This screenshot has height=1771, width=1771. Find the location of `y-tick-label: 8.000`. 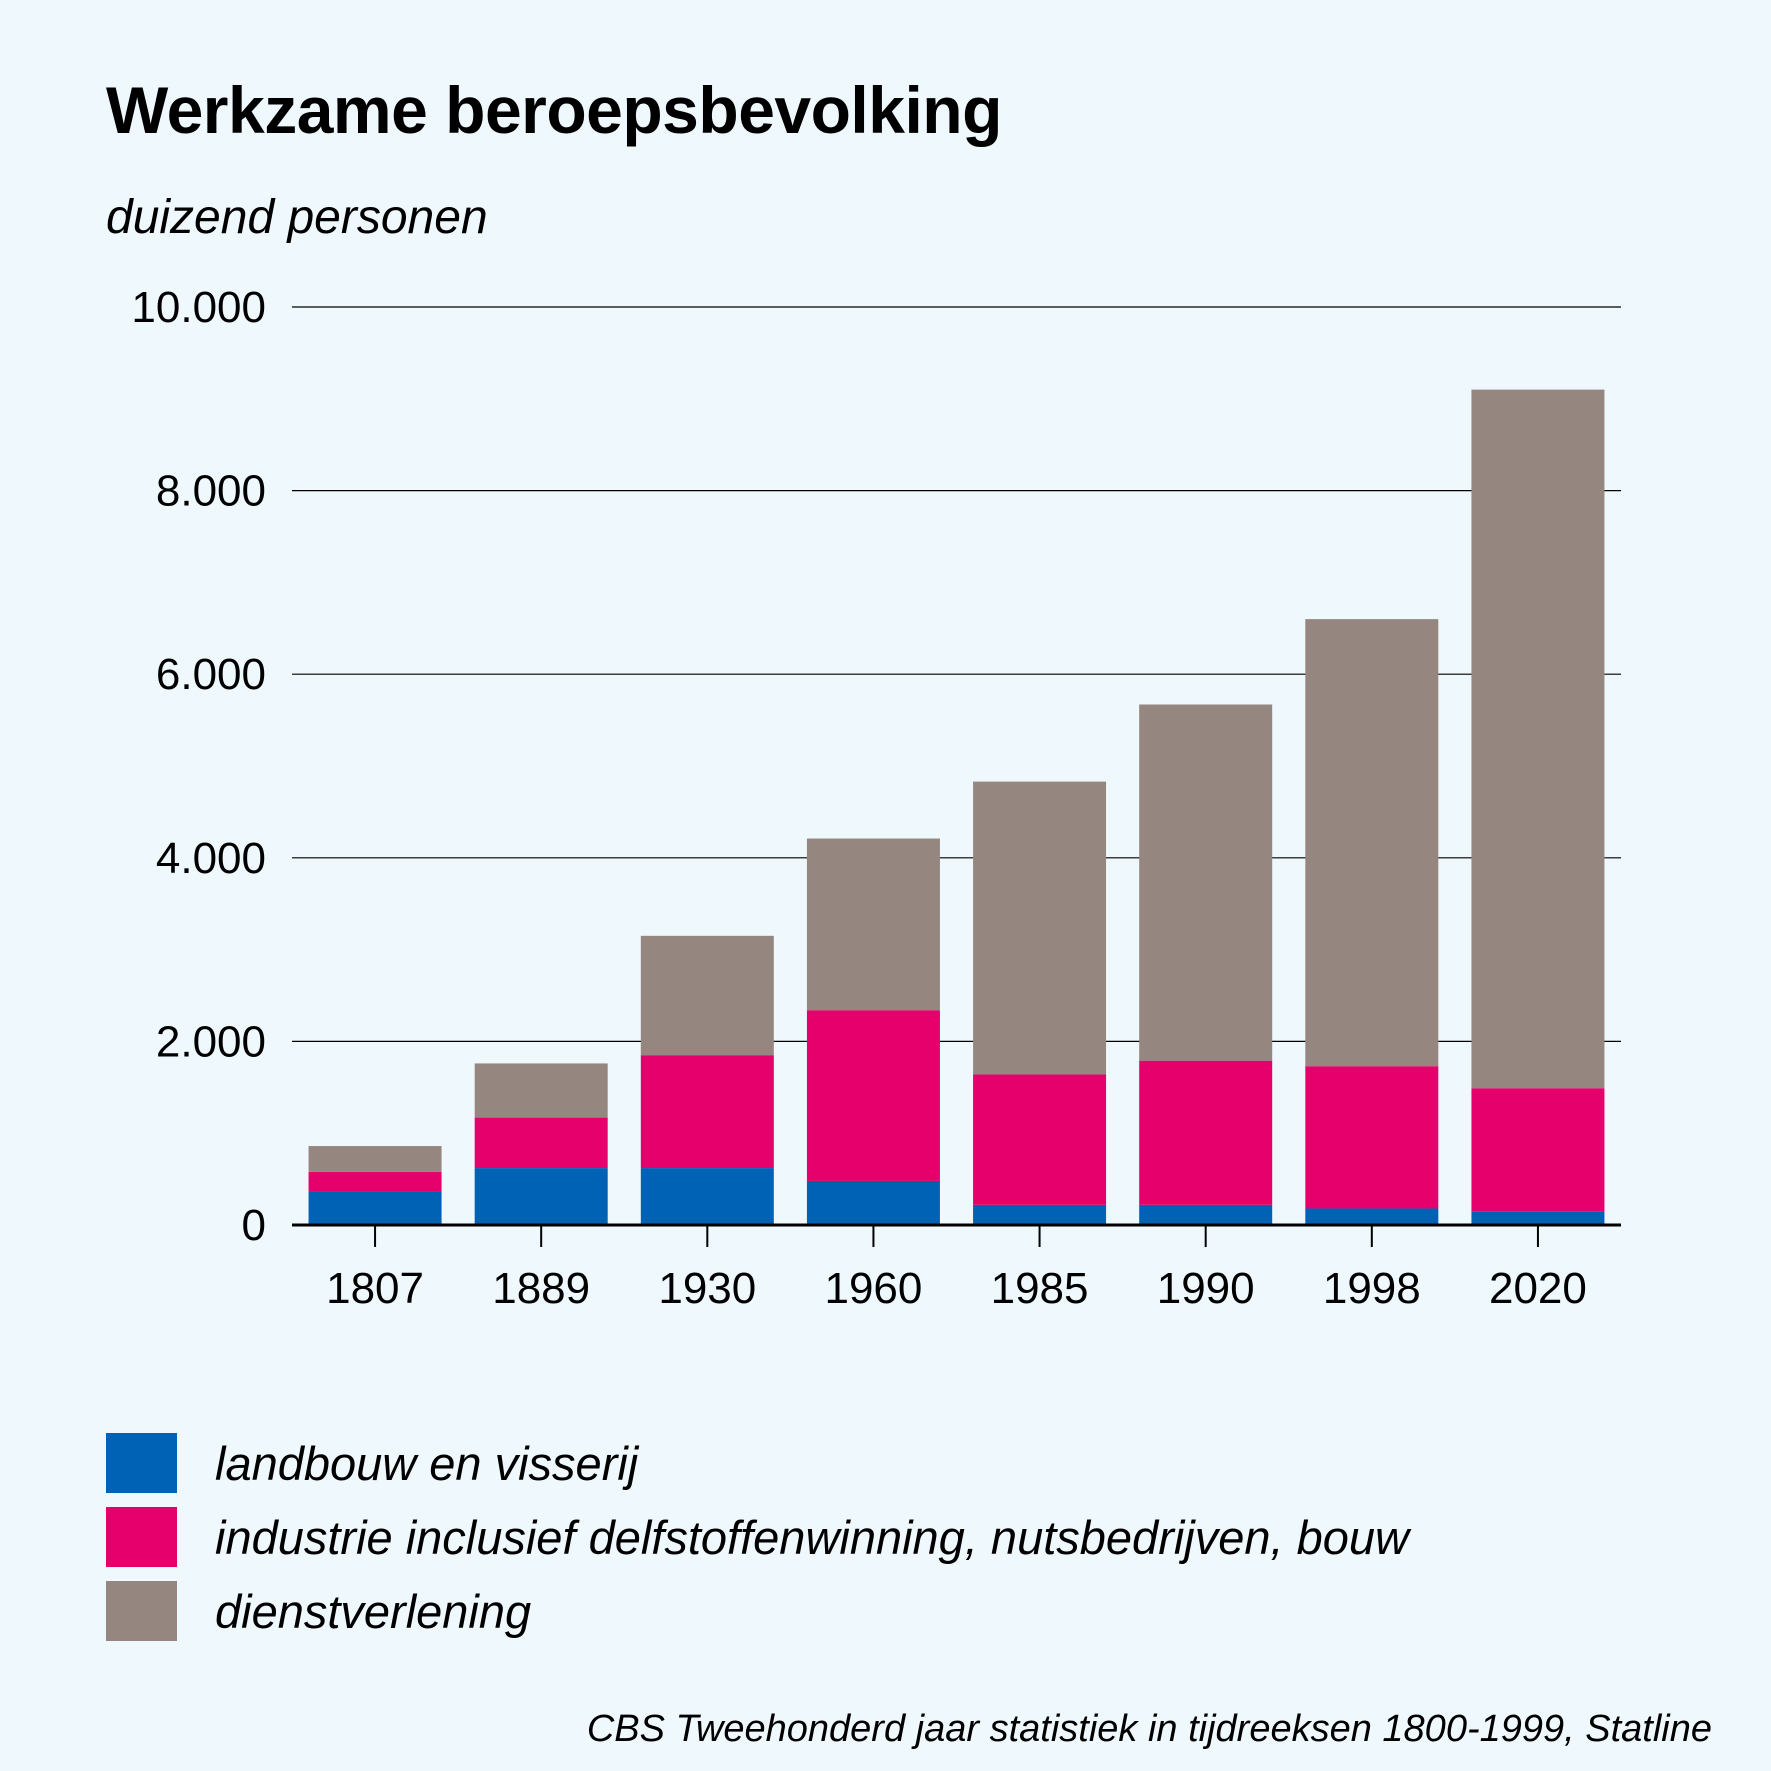

y-tick-label: 8.000 is located at coordinates (211, 491).